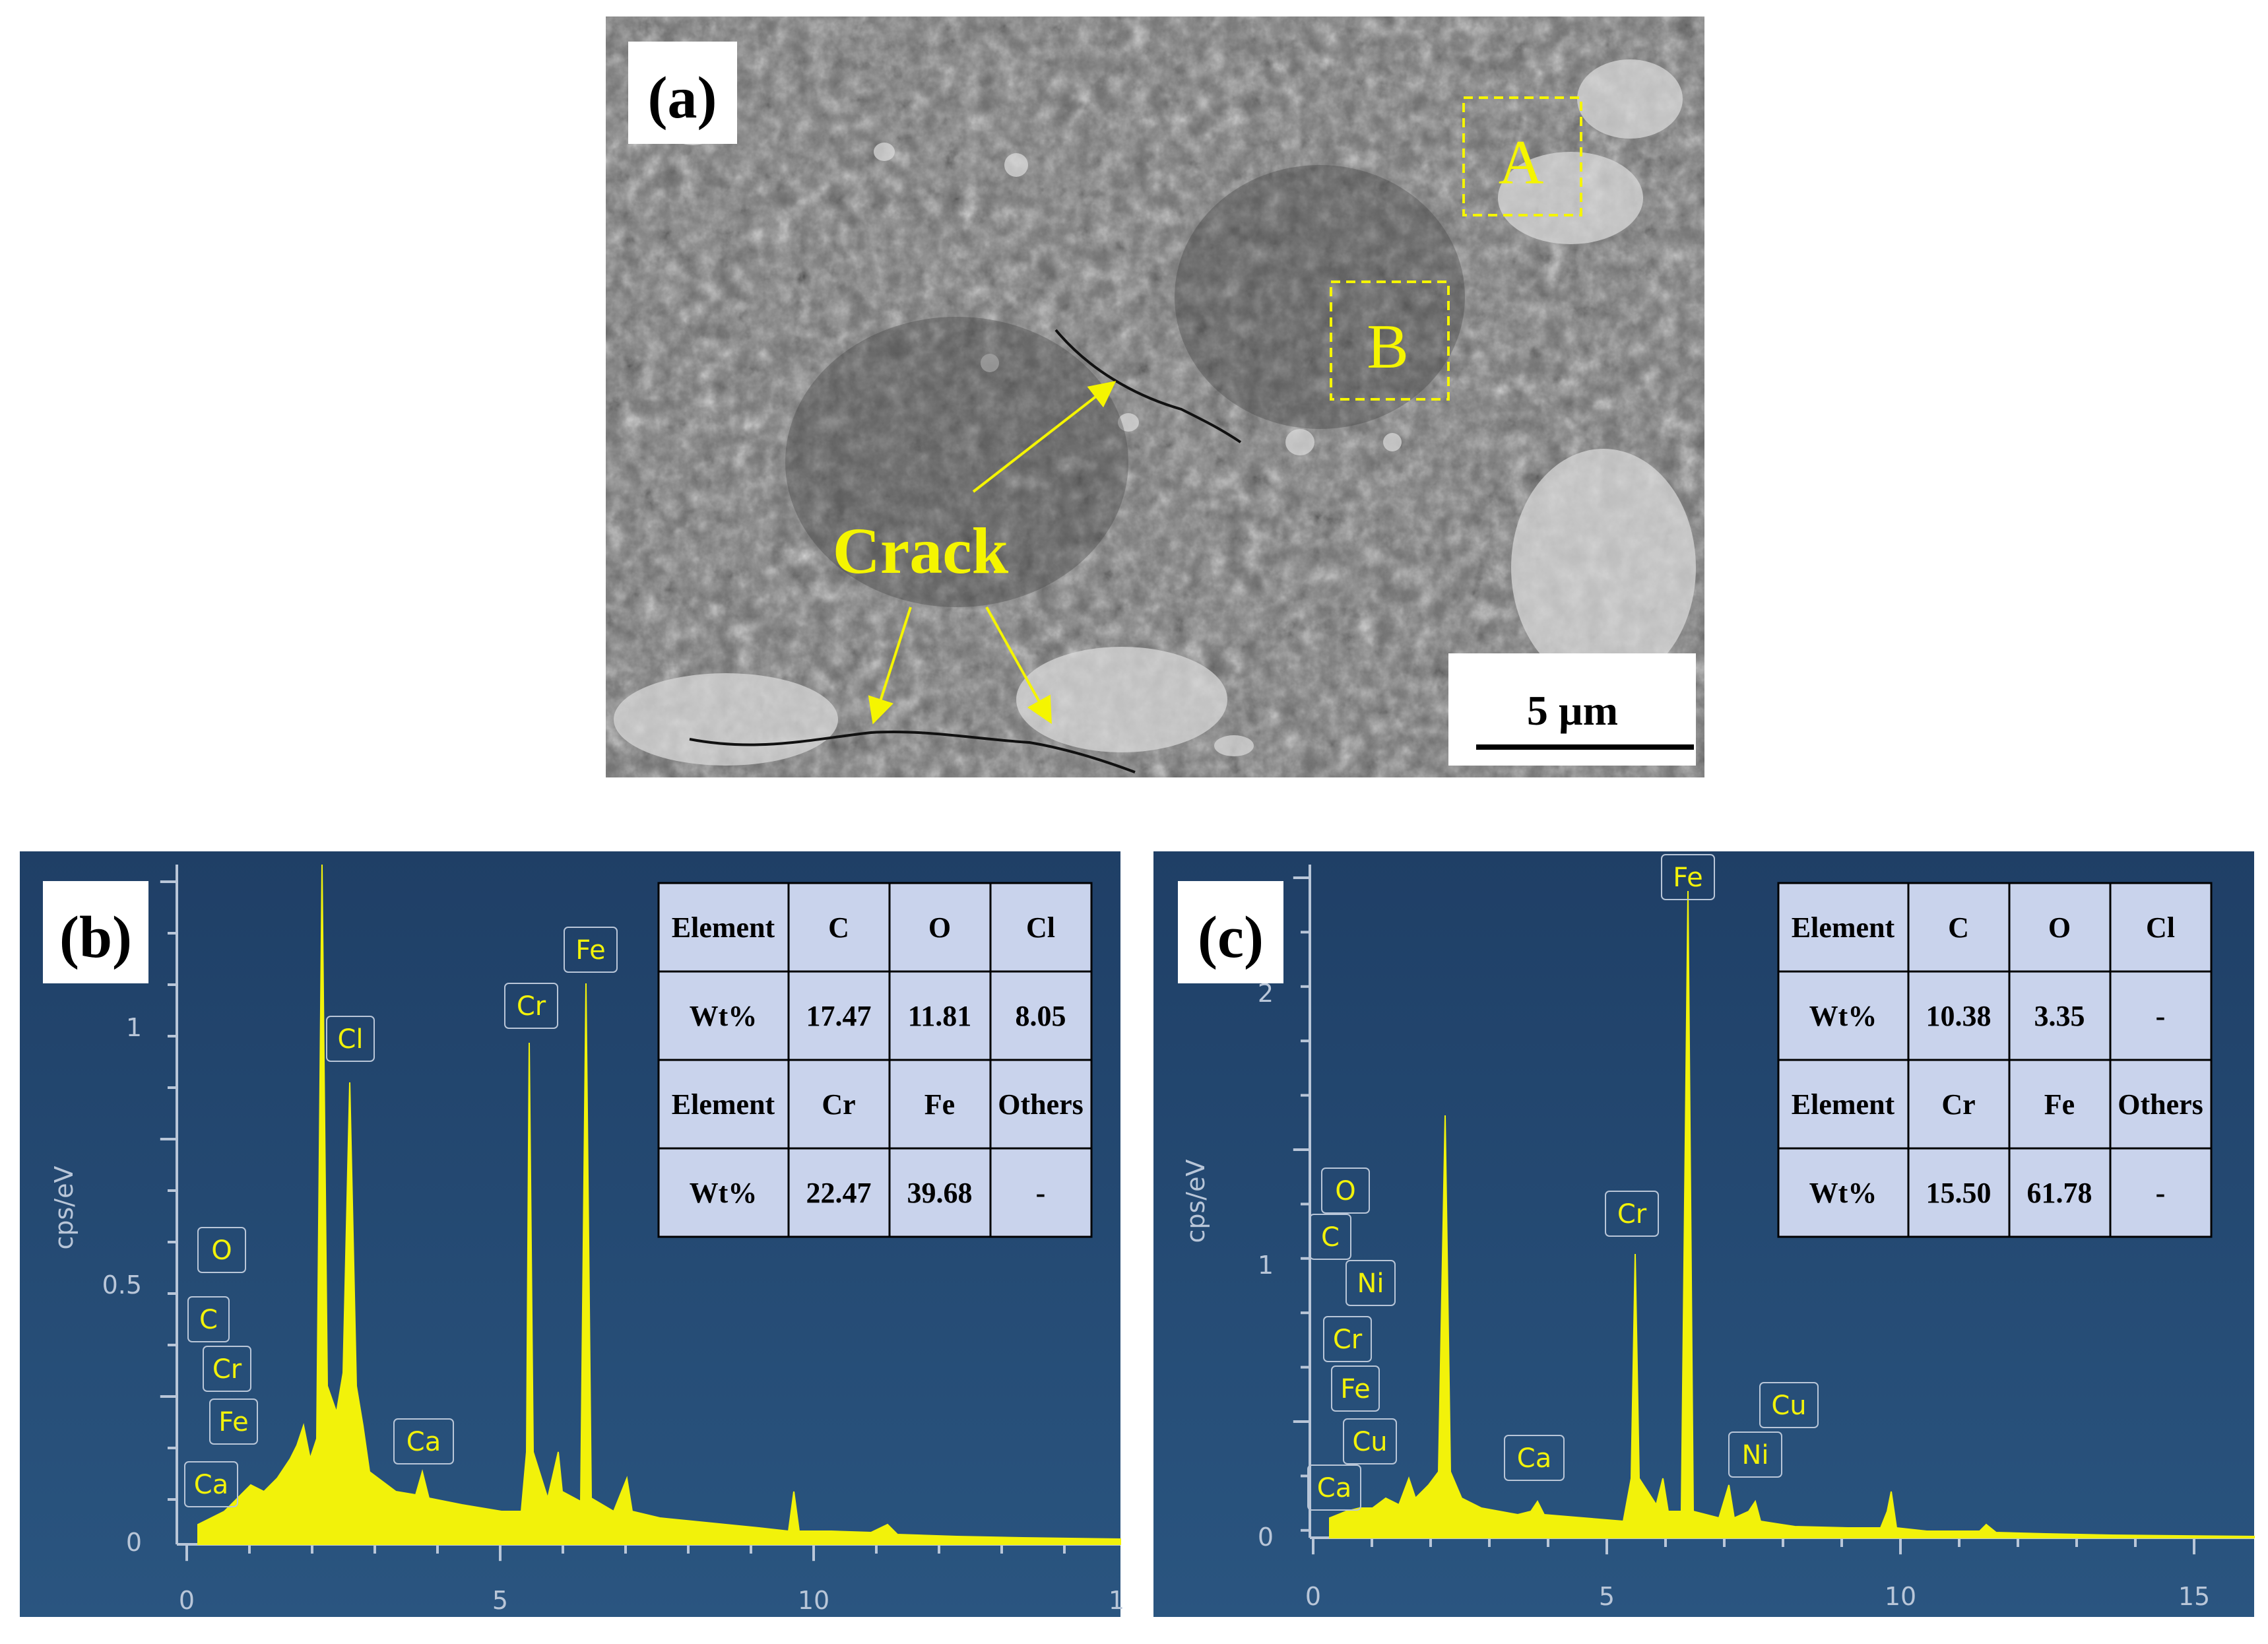 Image resolution: width=2268 pixels, height=1644 pixels. Describe the element at coordinates (1348, 1340) in the screenshot. I see `panel-c-peak-cr-low: Cr` at that location.